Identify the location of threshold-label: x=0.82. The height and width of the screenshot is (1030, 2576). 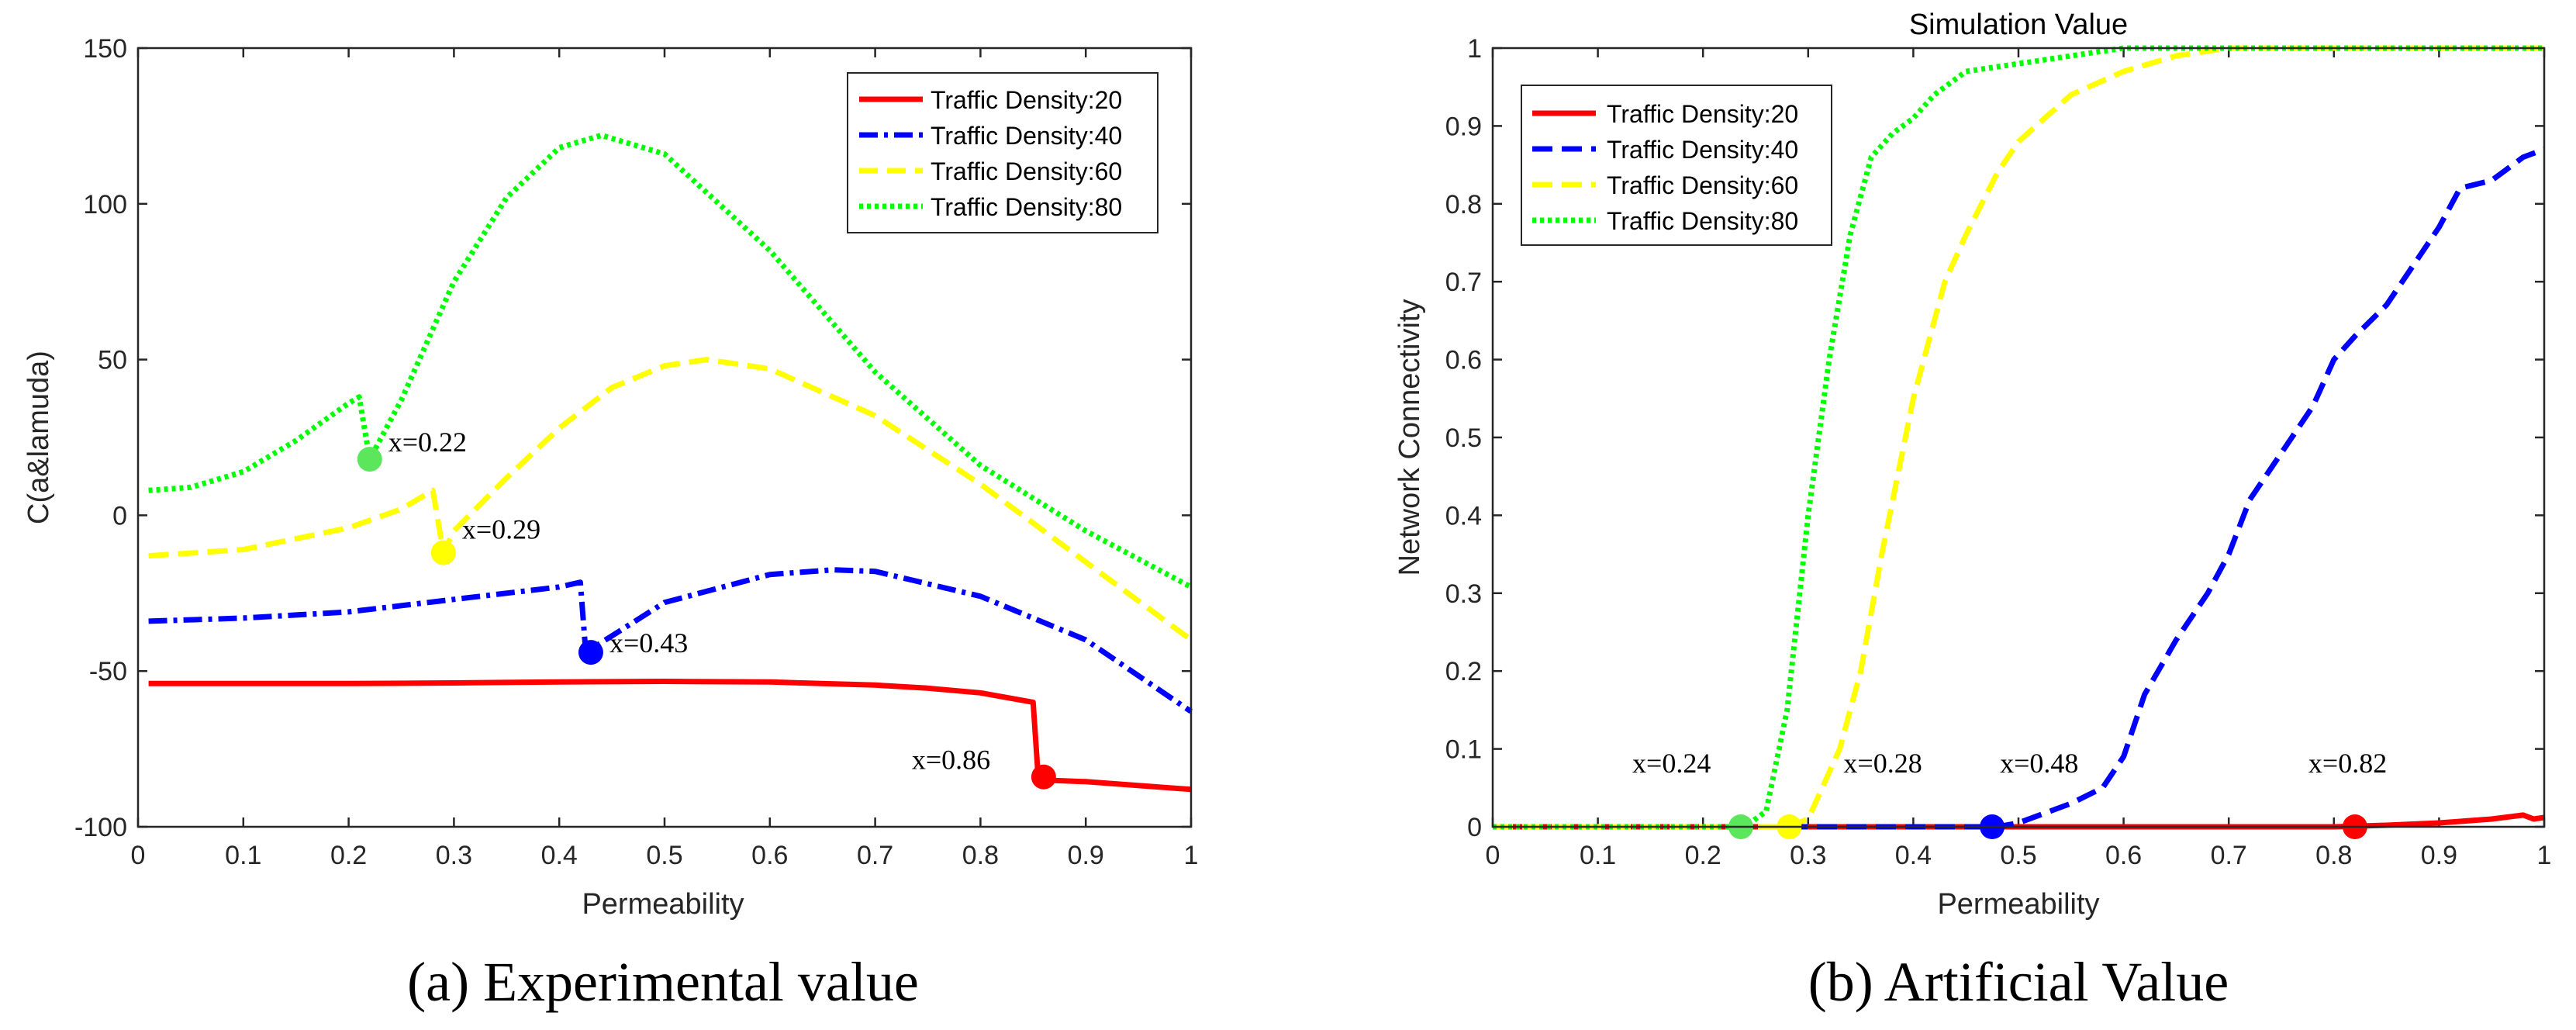
(2347, 763).